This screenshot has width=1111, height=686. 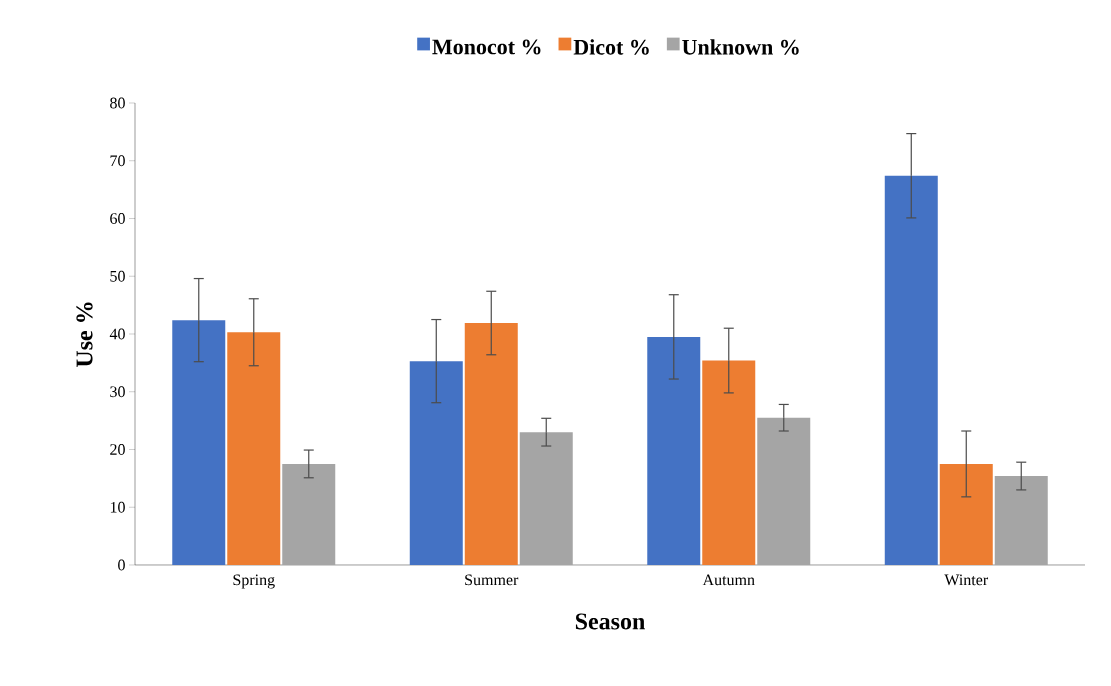 I want to click on y-tick-label: 40, so click(x=117, y=334).